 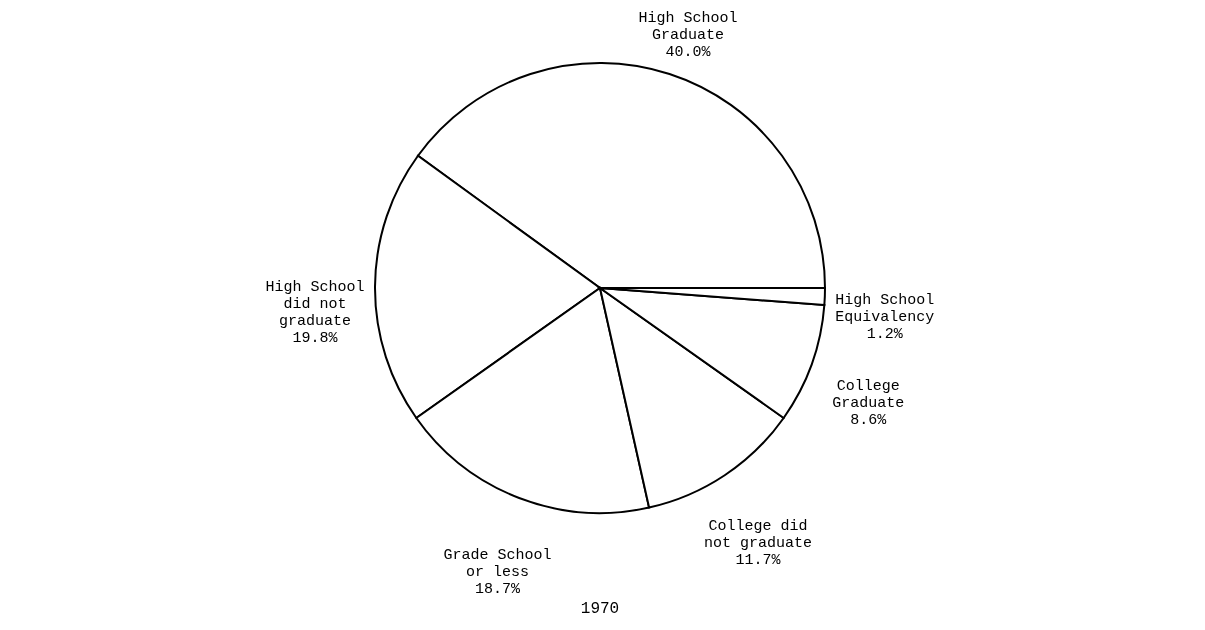 I want to click on data-label: 40.0%, so click(x=688, y=52).